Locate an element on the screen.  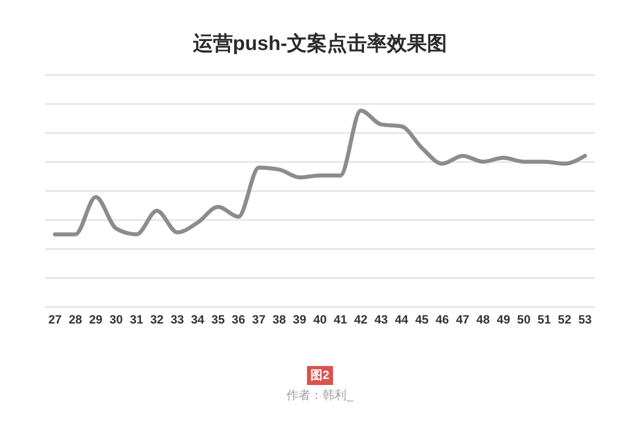
x-tick-label: 36 is located at coordinates (239, 319).